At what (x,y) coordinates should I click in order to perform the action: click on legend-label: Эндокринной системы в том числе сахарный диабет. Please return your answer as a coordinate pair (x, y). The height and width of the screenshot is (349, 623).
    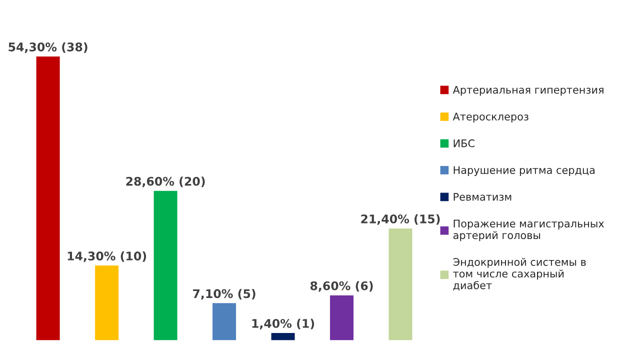
    Looking at the image, I should click on (519, 274).